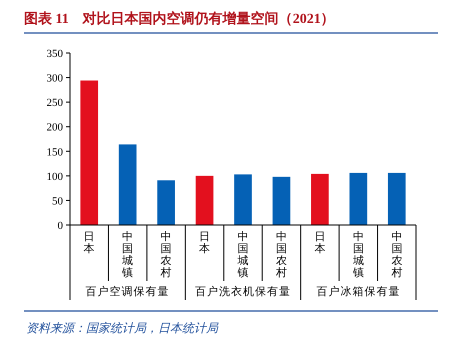 Image resolution: width=451 pixels, height=341 pixels. What do you see at coordinates (243, 291) in the screenshot?
I see `text: 百户洗衣机保有量` at bounding box center [243, 291].